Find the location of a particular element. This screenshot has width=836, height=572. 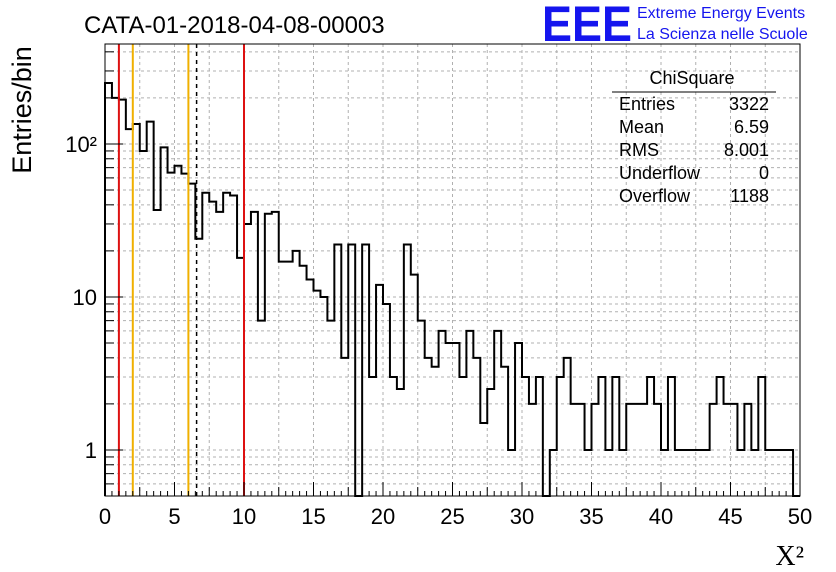

x-tick-label: 50 is located at coordinates (800, 516).